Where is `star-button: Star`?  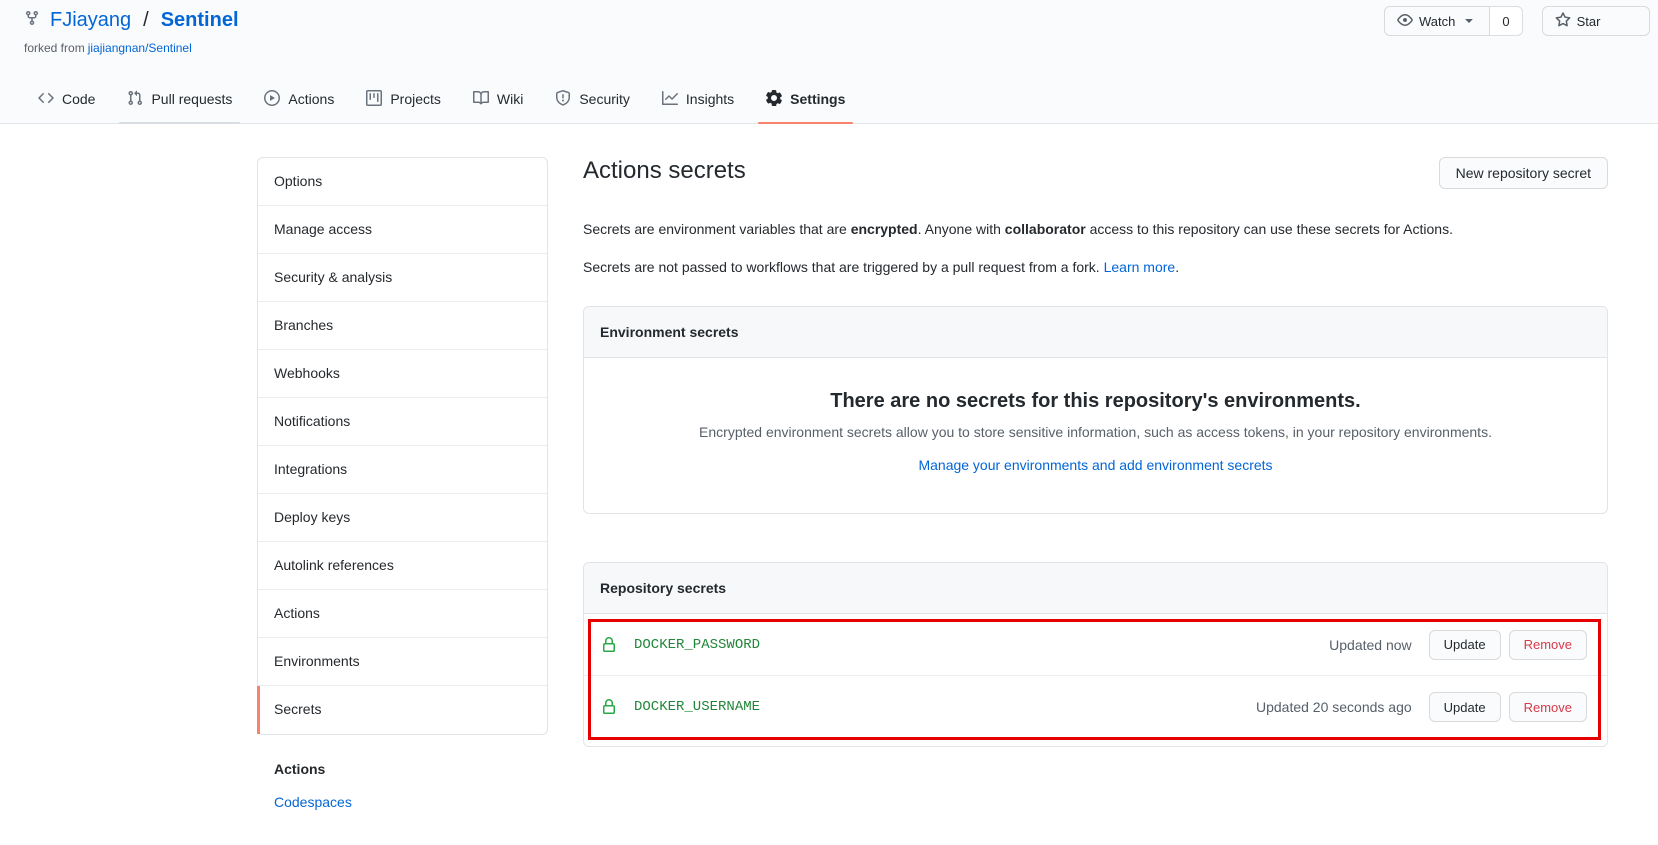
star-button: Star is located at coordinates (1595, 21).